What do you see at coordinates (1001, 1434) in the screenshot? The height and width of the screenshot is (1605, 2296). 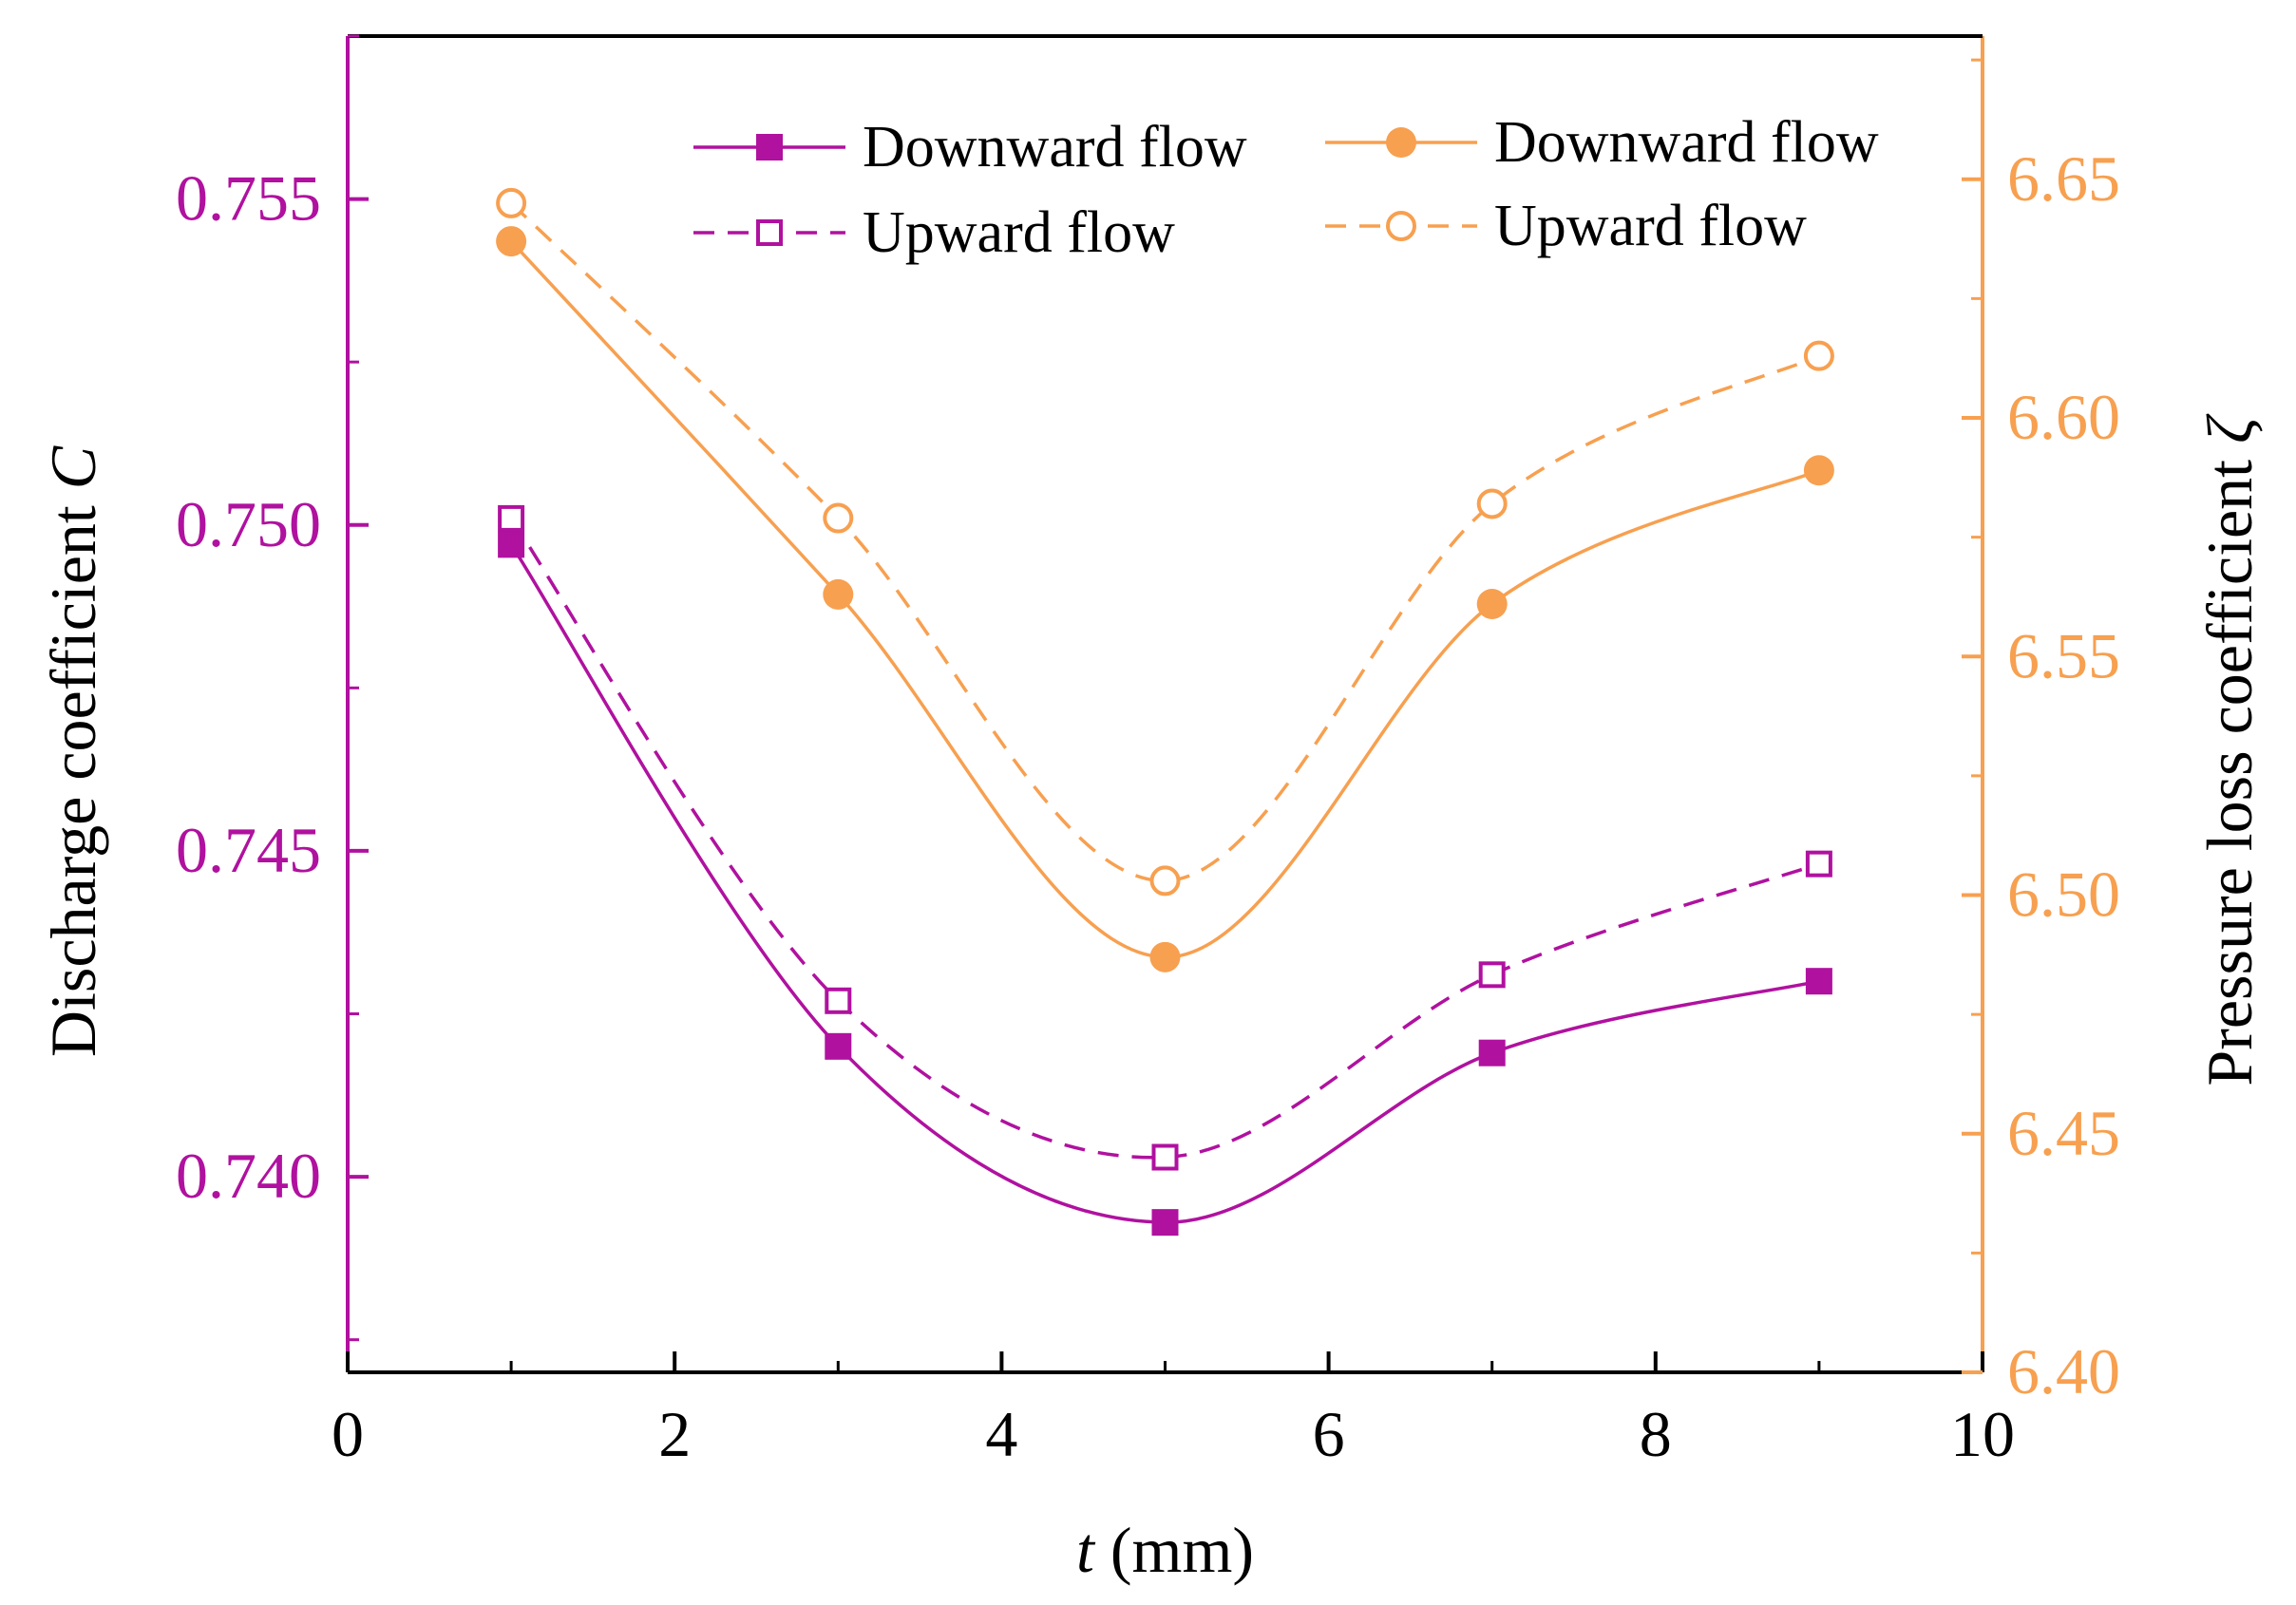 I see `x-tick-label: 4` at bounding box center [1001, 1434].